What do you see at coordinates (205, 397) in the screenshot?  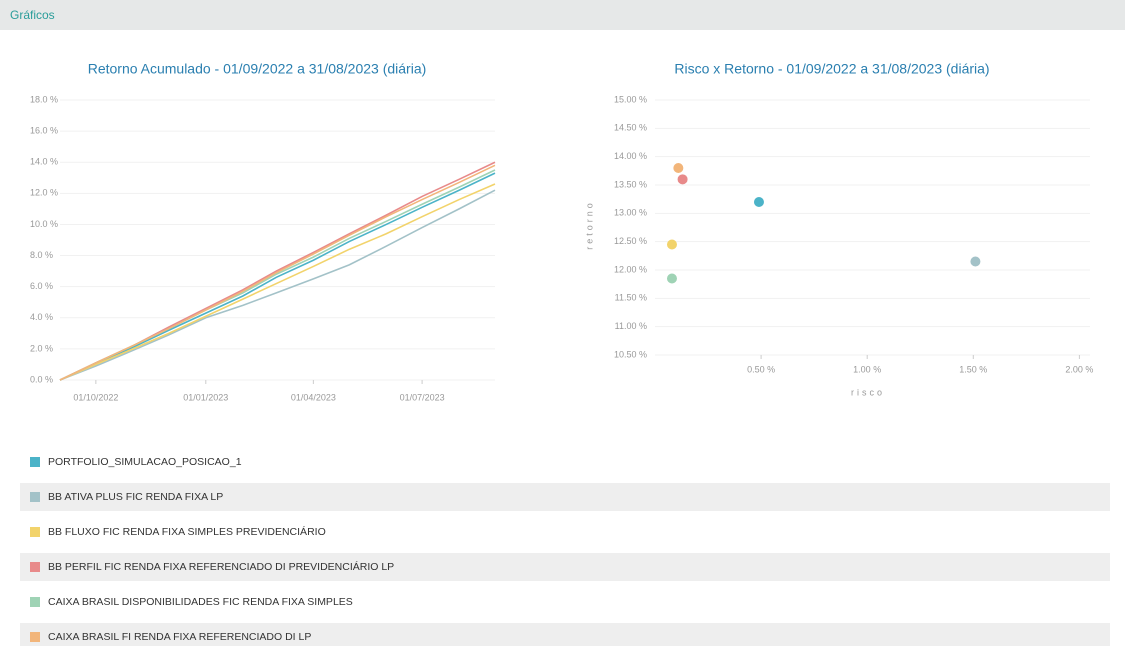 I see `x-tick-label: 01/01/2023` at bounding box center [205, 397].